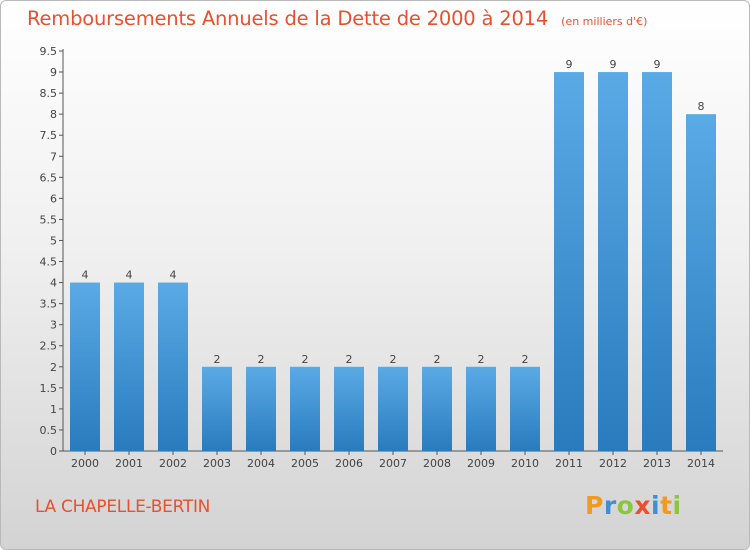 This screenshot has width=750, height=550. I want to click on logo-letter: P, so click(594, 505).